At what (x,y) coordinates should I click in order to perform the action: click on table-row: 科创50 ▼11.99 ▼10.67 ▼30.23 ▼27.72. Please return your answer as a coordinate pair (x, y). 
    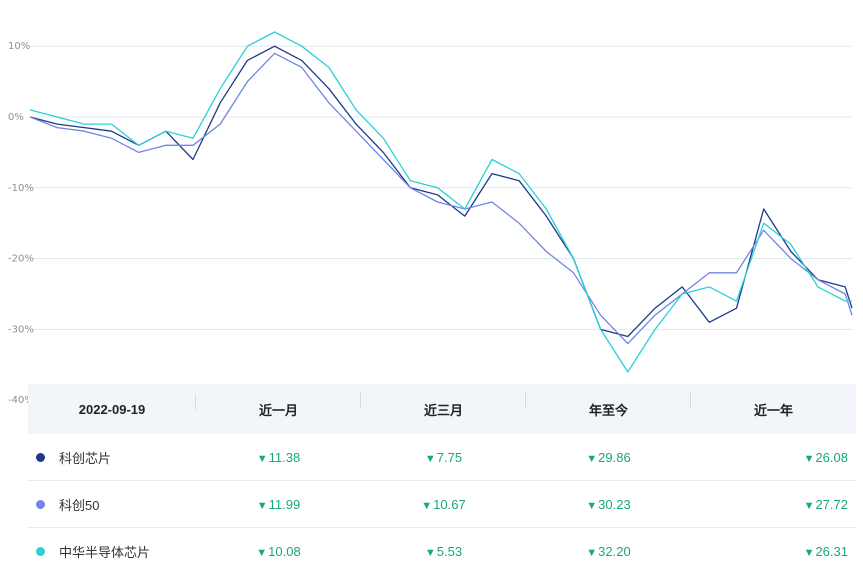
    Looking at the image, I should click on (442, 504).